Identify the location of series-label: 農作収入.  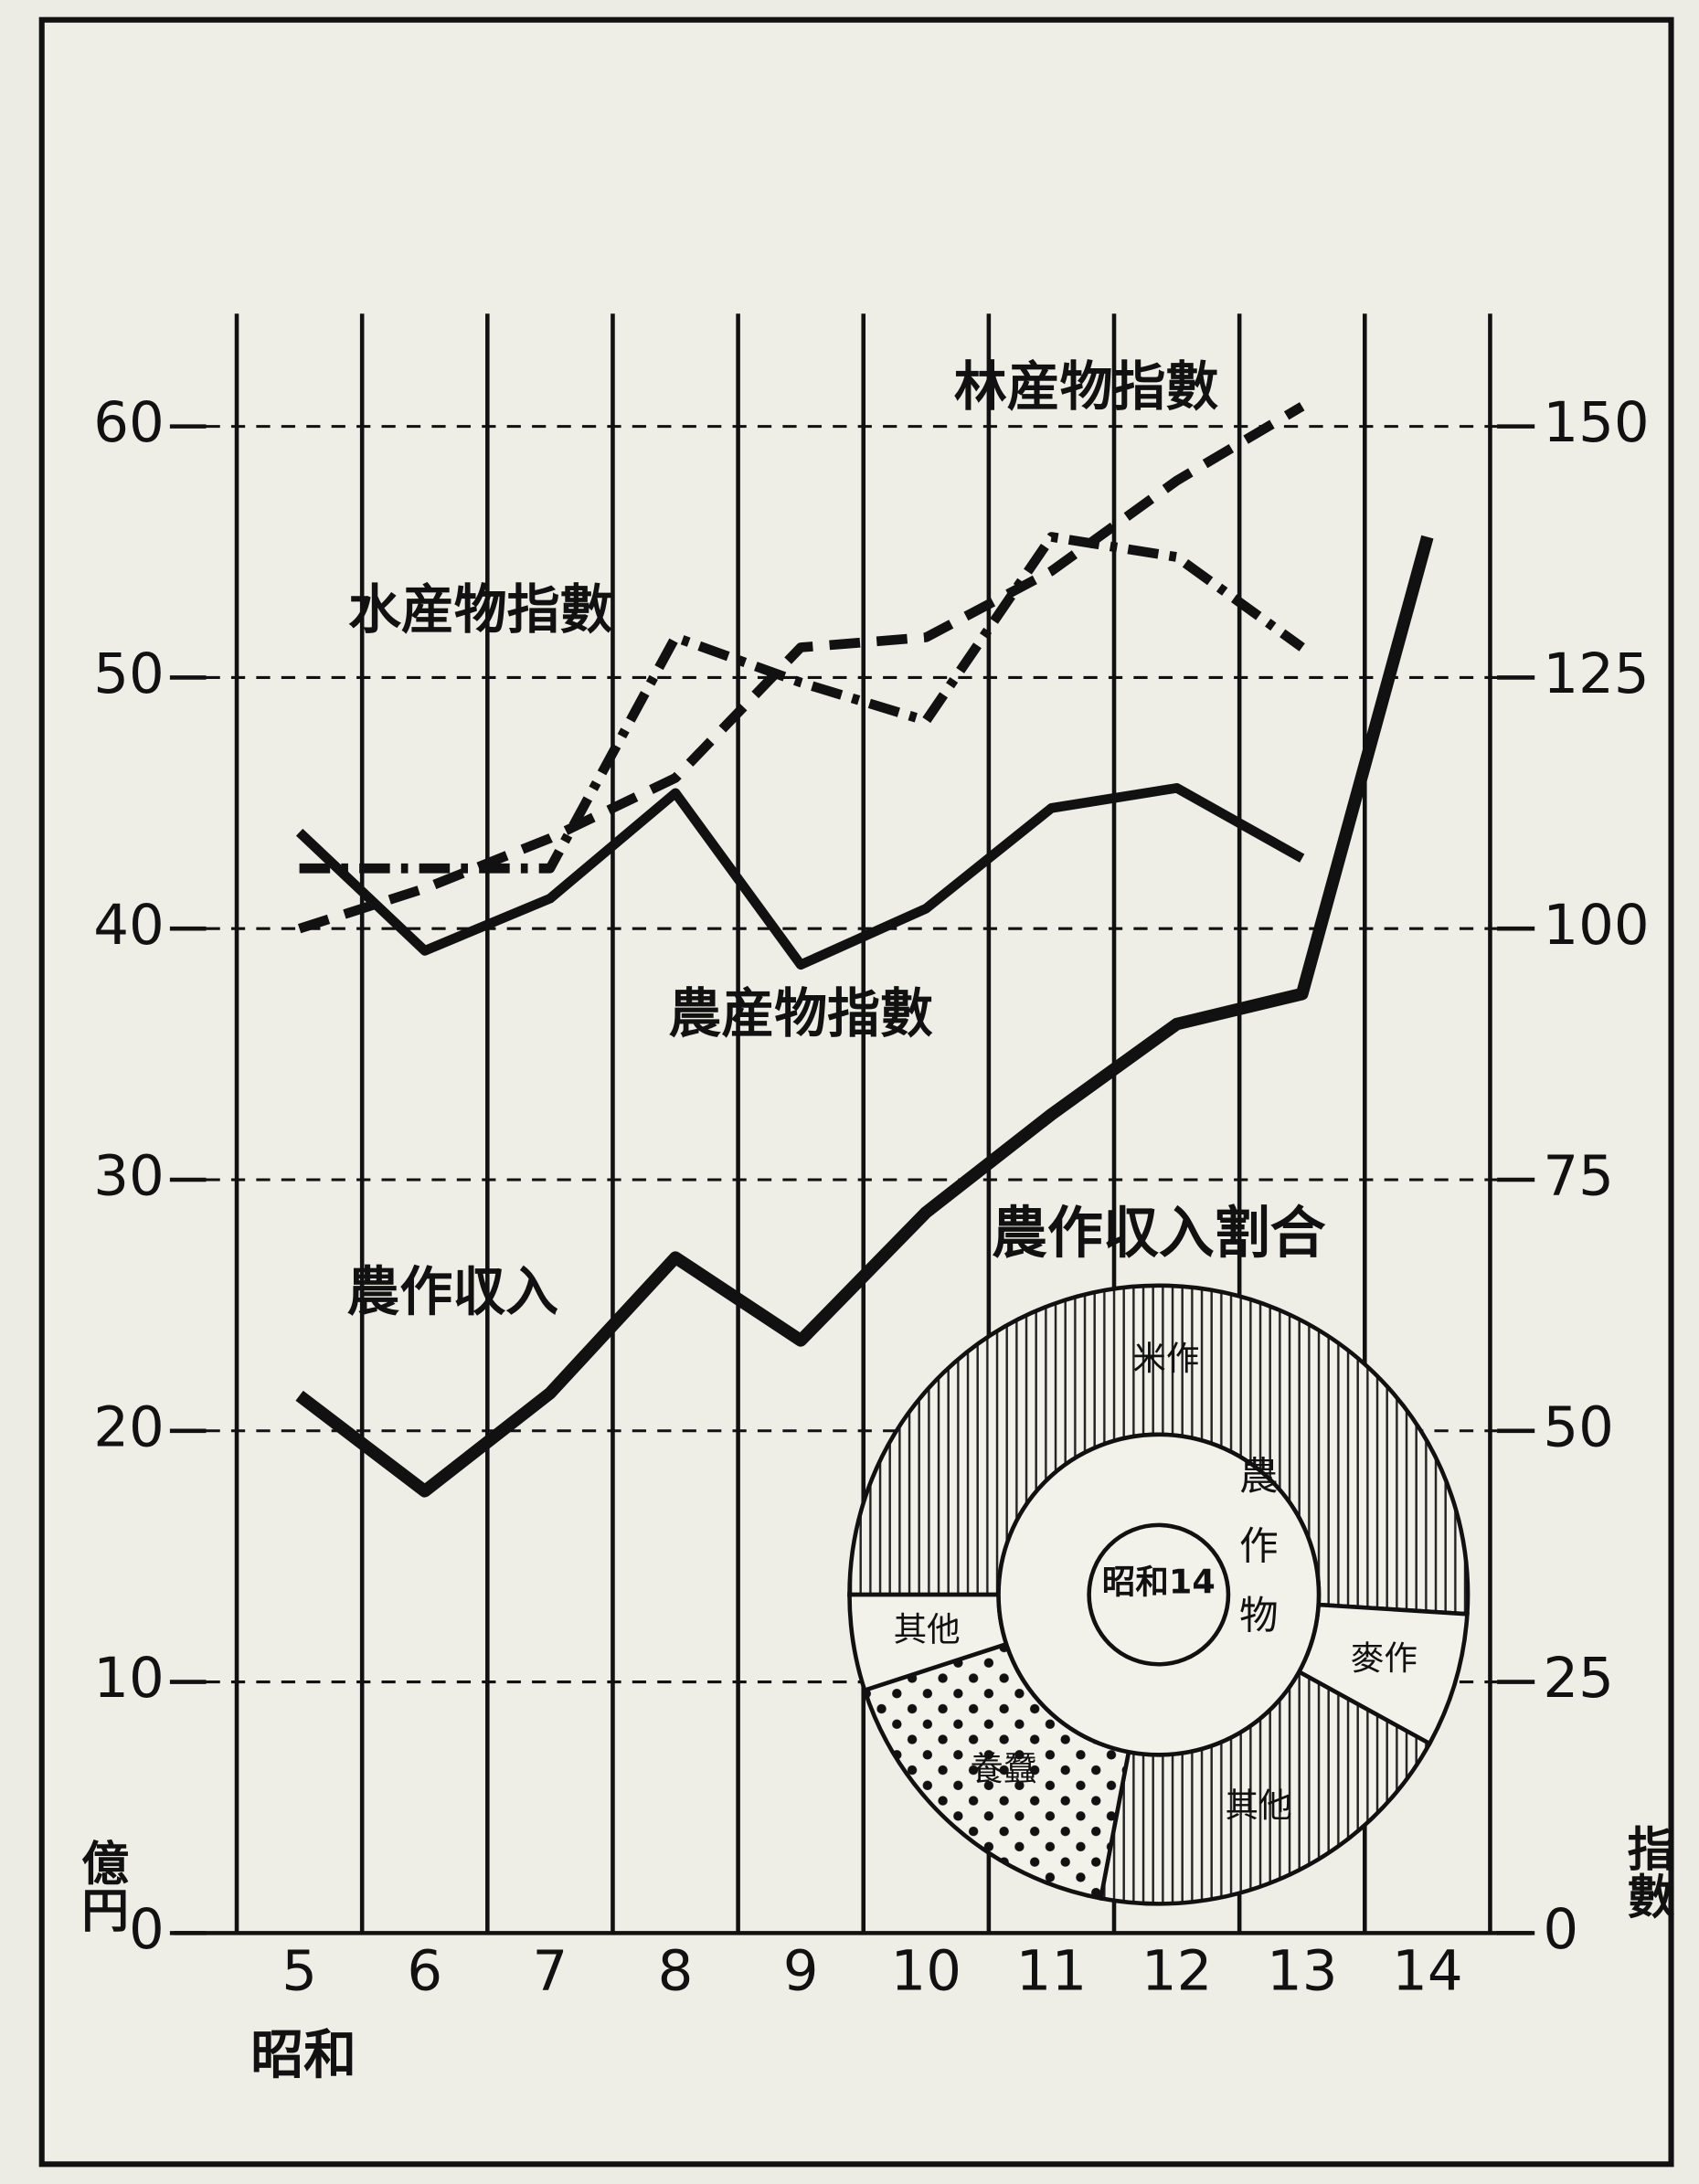
(452, 1292).